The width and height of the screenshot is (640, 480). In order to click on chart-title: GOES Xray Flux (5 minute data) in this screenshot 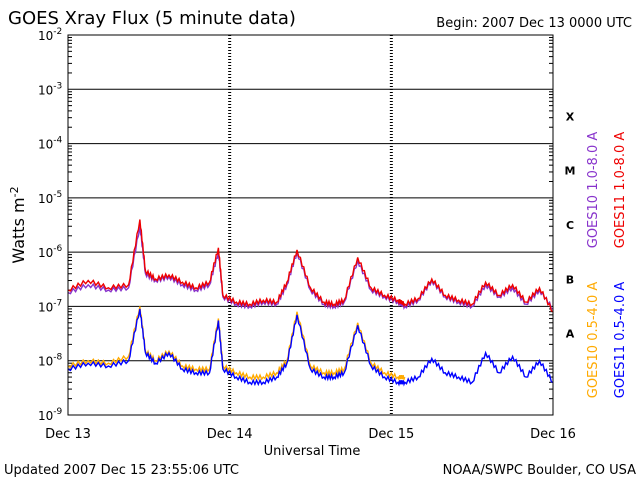, I will do `click(152, 18)`.